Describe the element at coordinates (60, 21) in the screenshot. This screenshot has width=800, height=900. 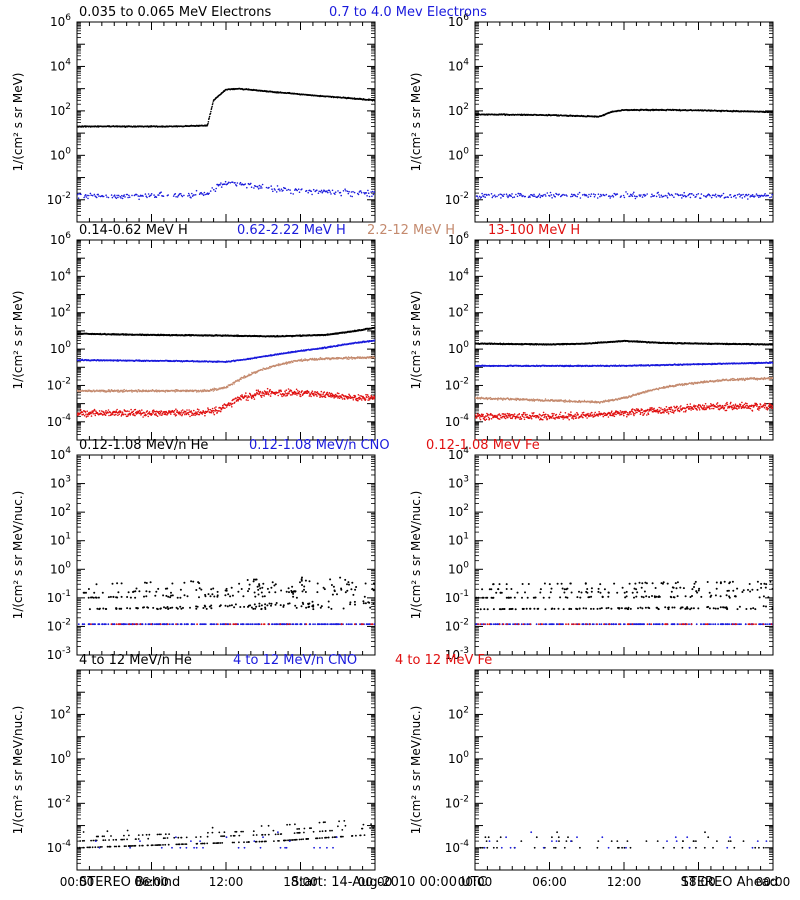
I see `y-tick-label: 10⁶` at that location.